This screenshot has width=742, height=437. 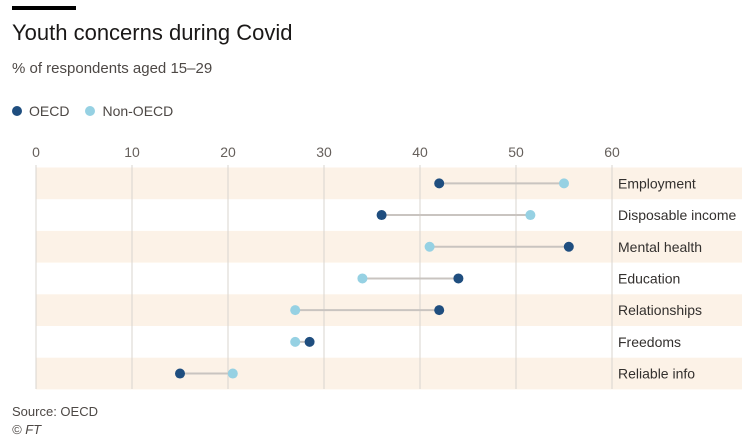 What do you see at coordinates (649, 278) in the screenshot?
I see `category-label-education: Education` at bounding box center [649, 278].